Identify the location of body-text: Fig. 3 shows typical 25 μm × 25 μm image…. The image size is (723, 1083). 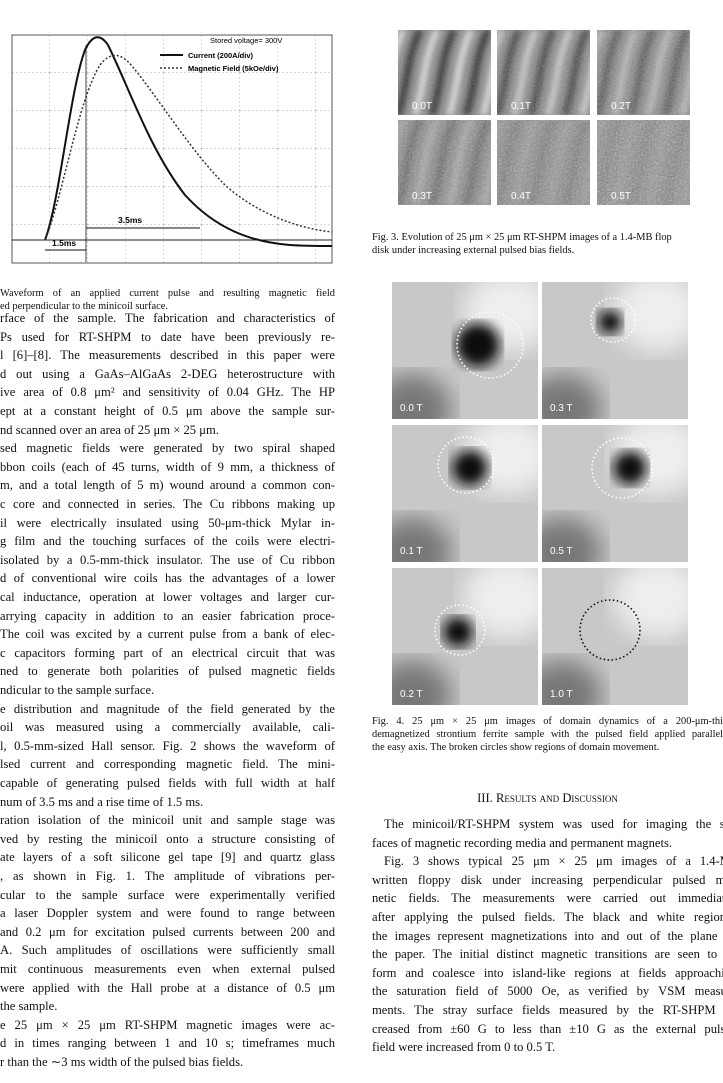
(553, 861).